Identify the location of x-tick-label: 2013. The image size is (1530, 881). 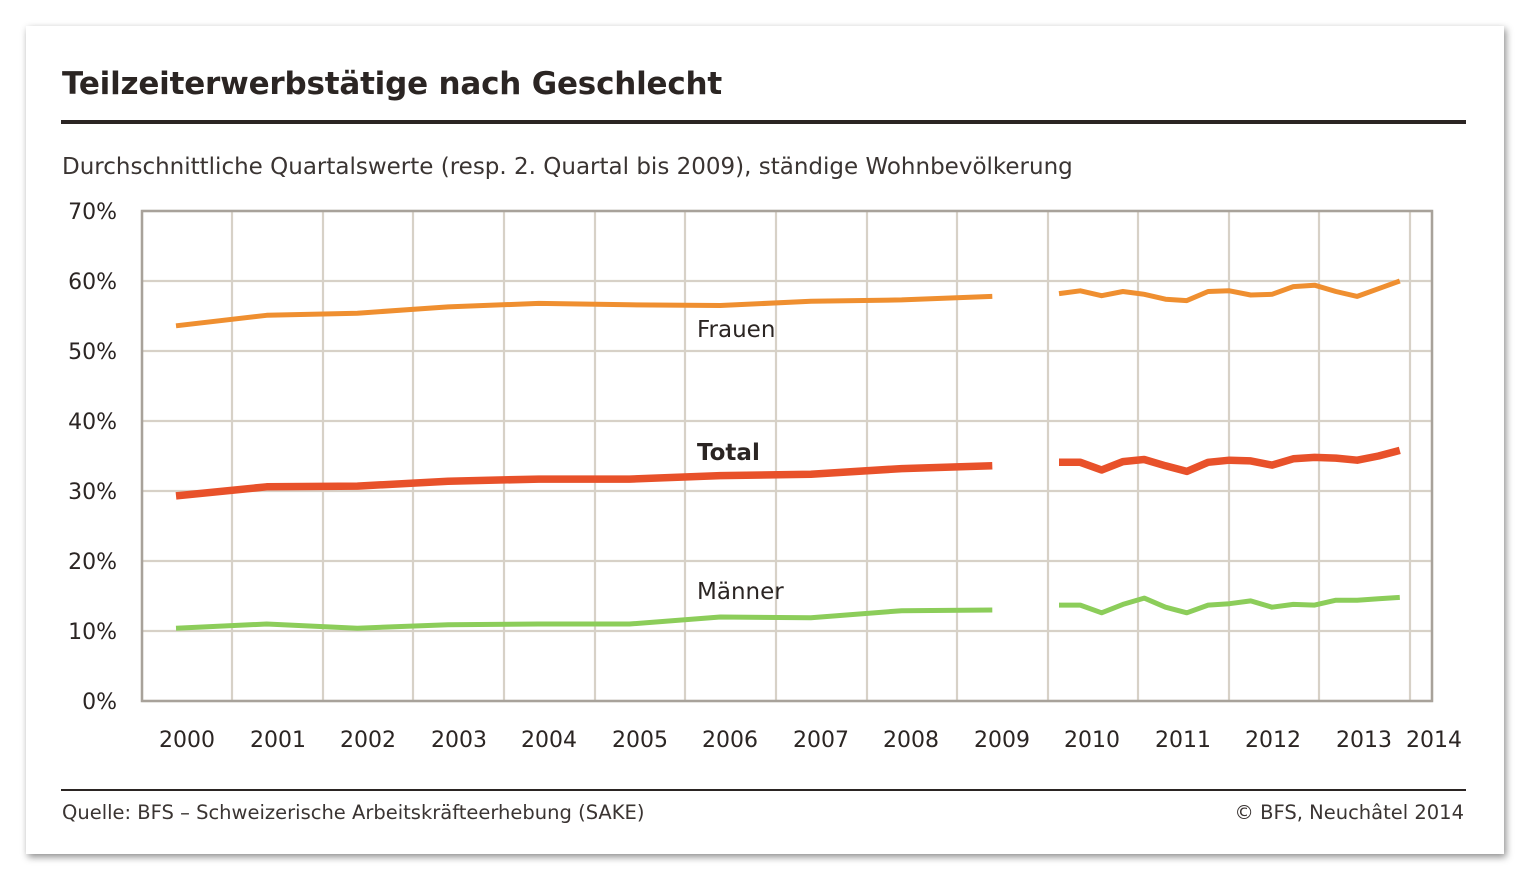
(1364, 740).